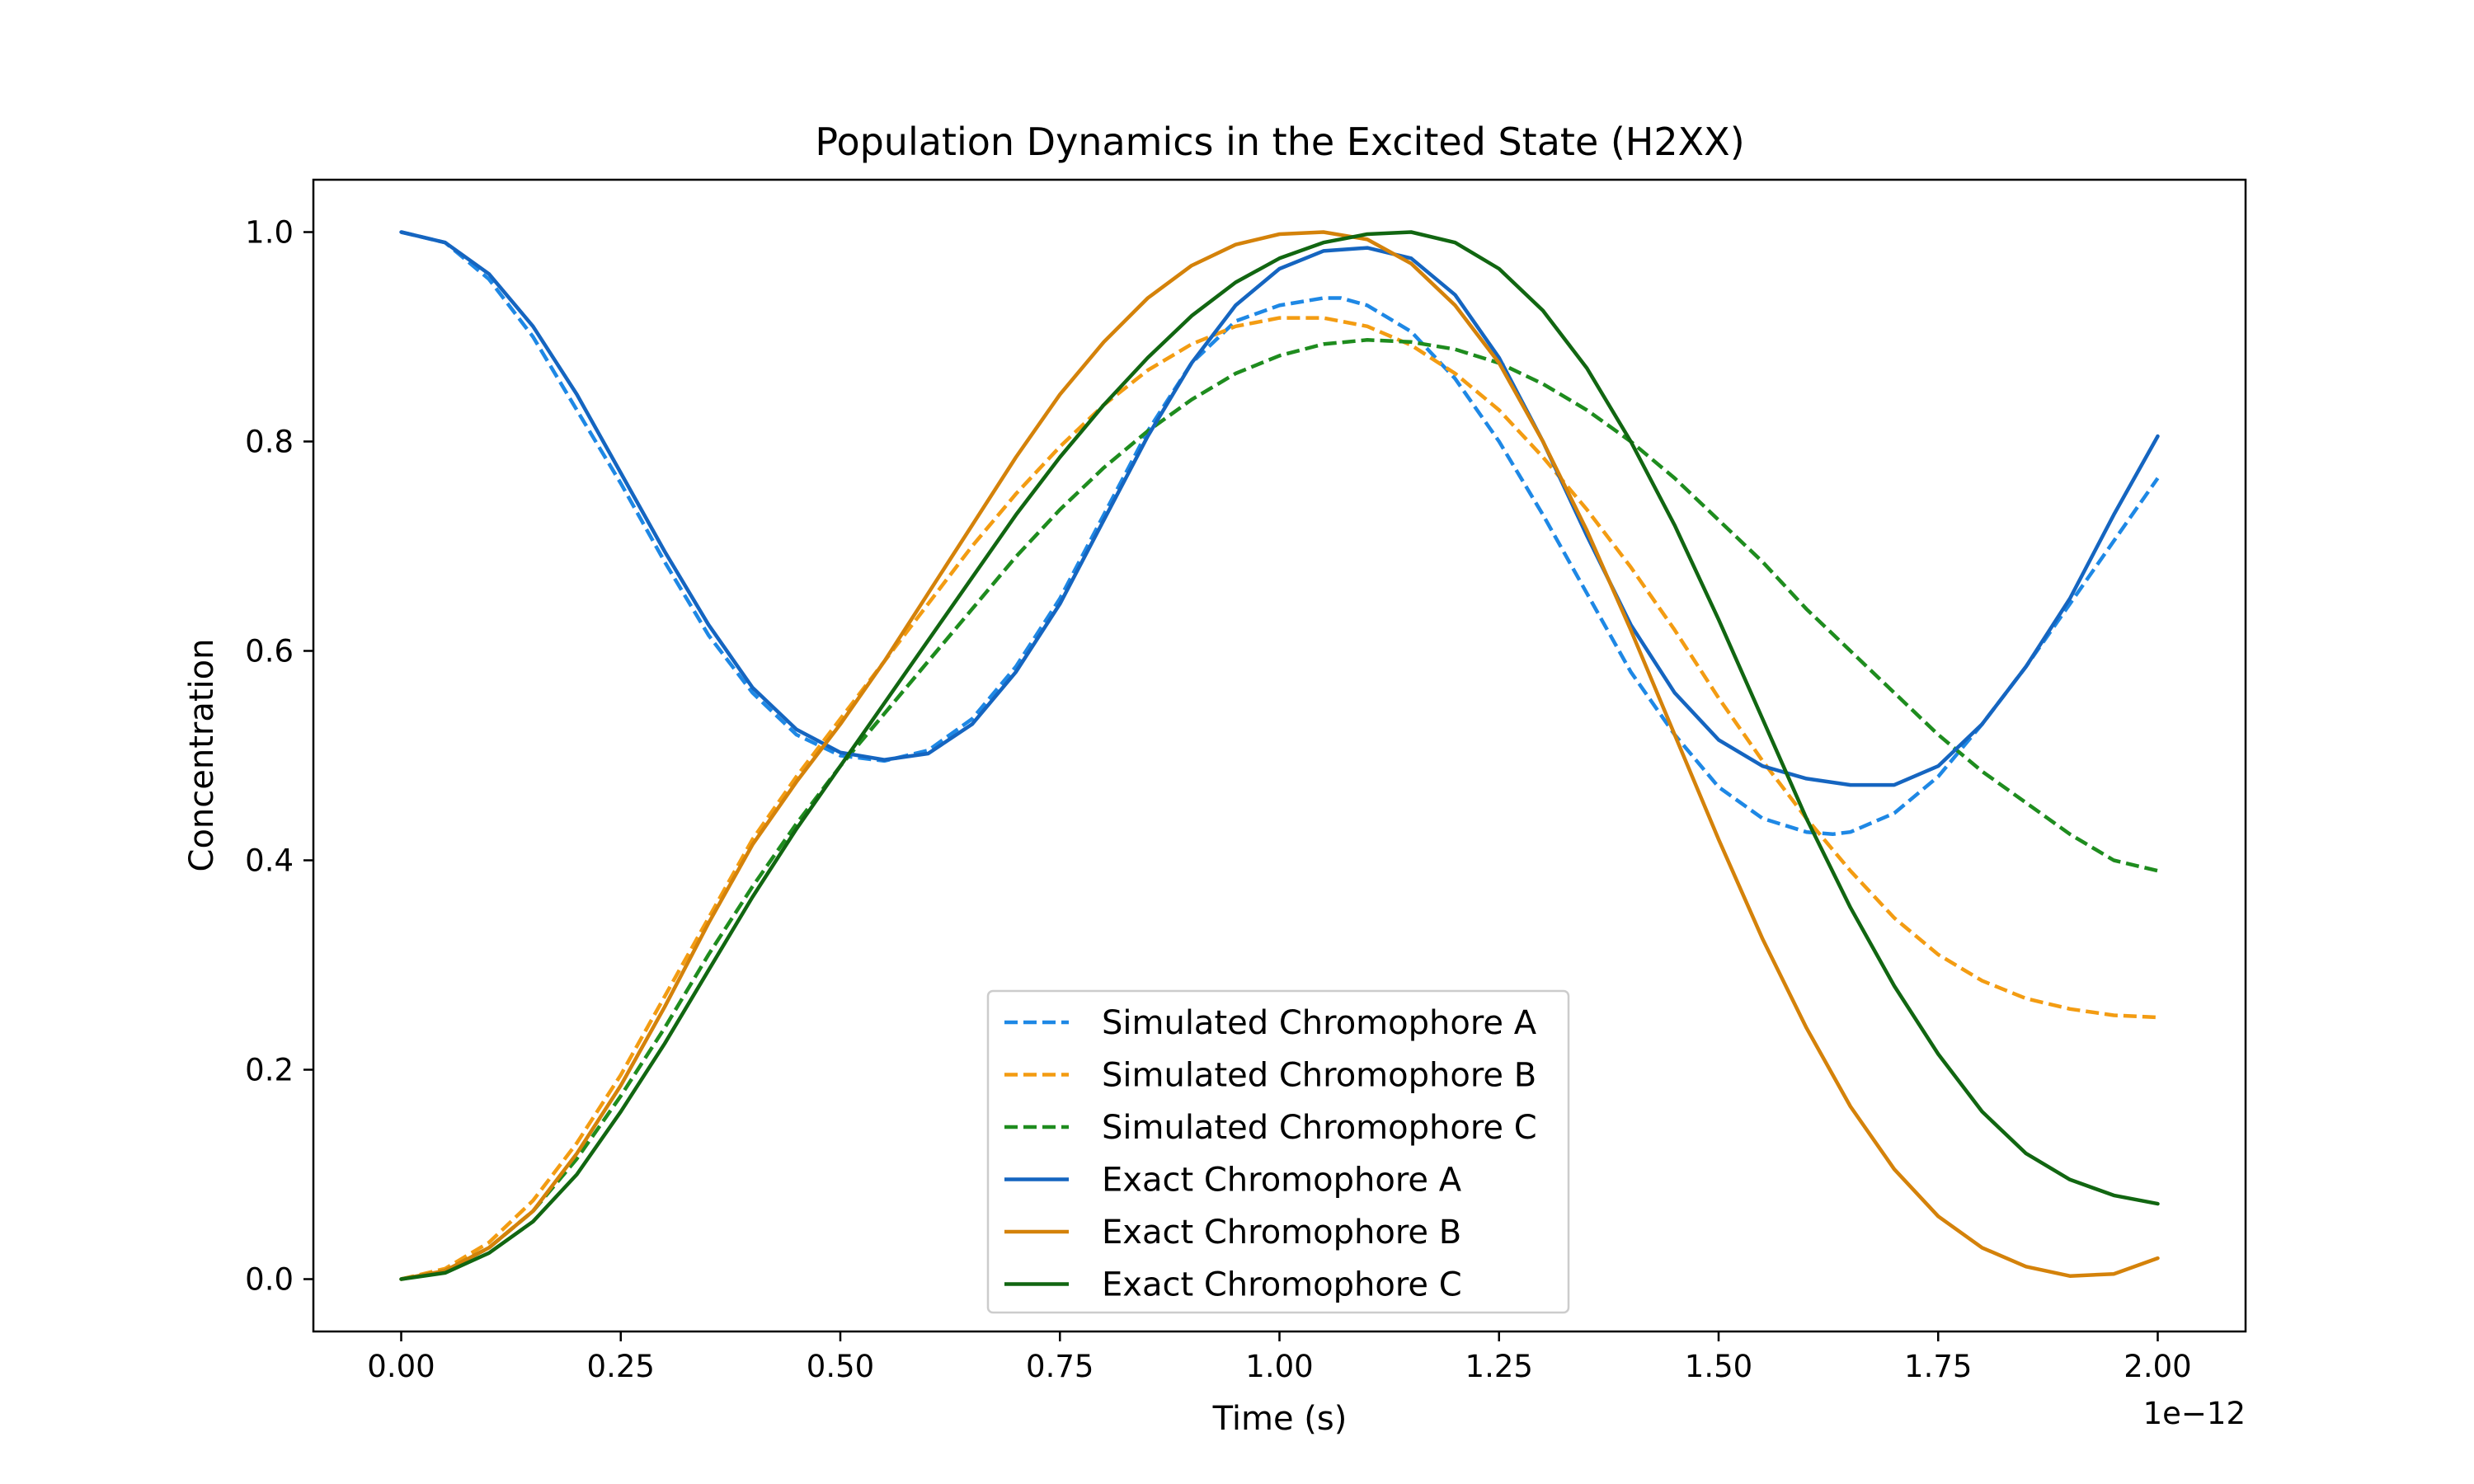 This screenshot has width=2474, height=1484. What do you see at coordinates (1938, 1366) in the screenshot?
I see `x-tick-label: 1.75` at bounding box center [1938, 1366].